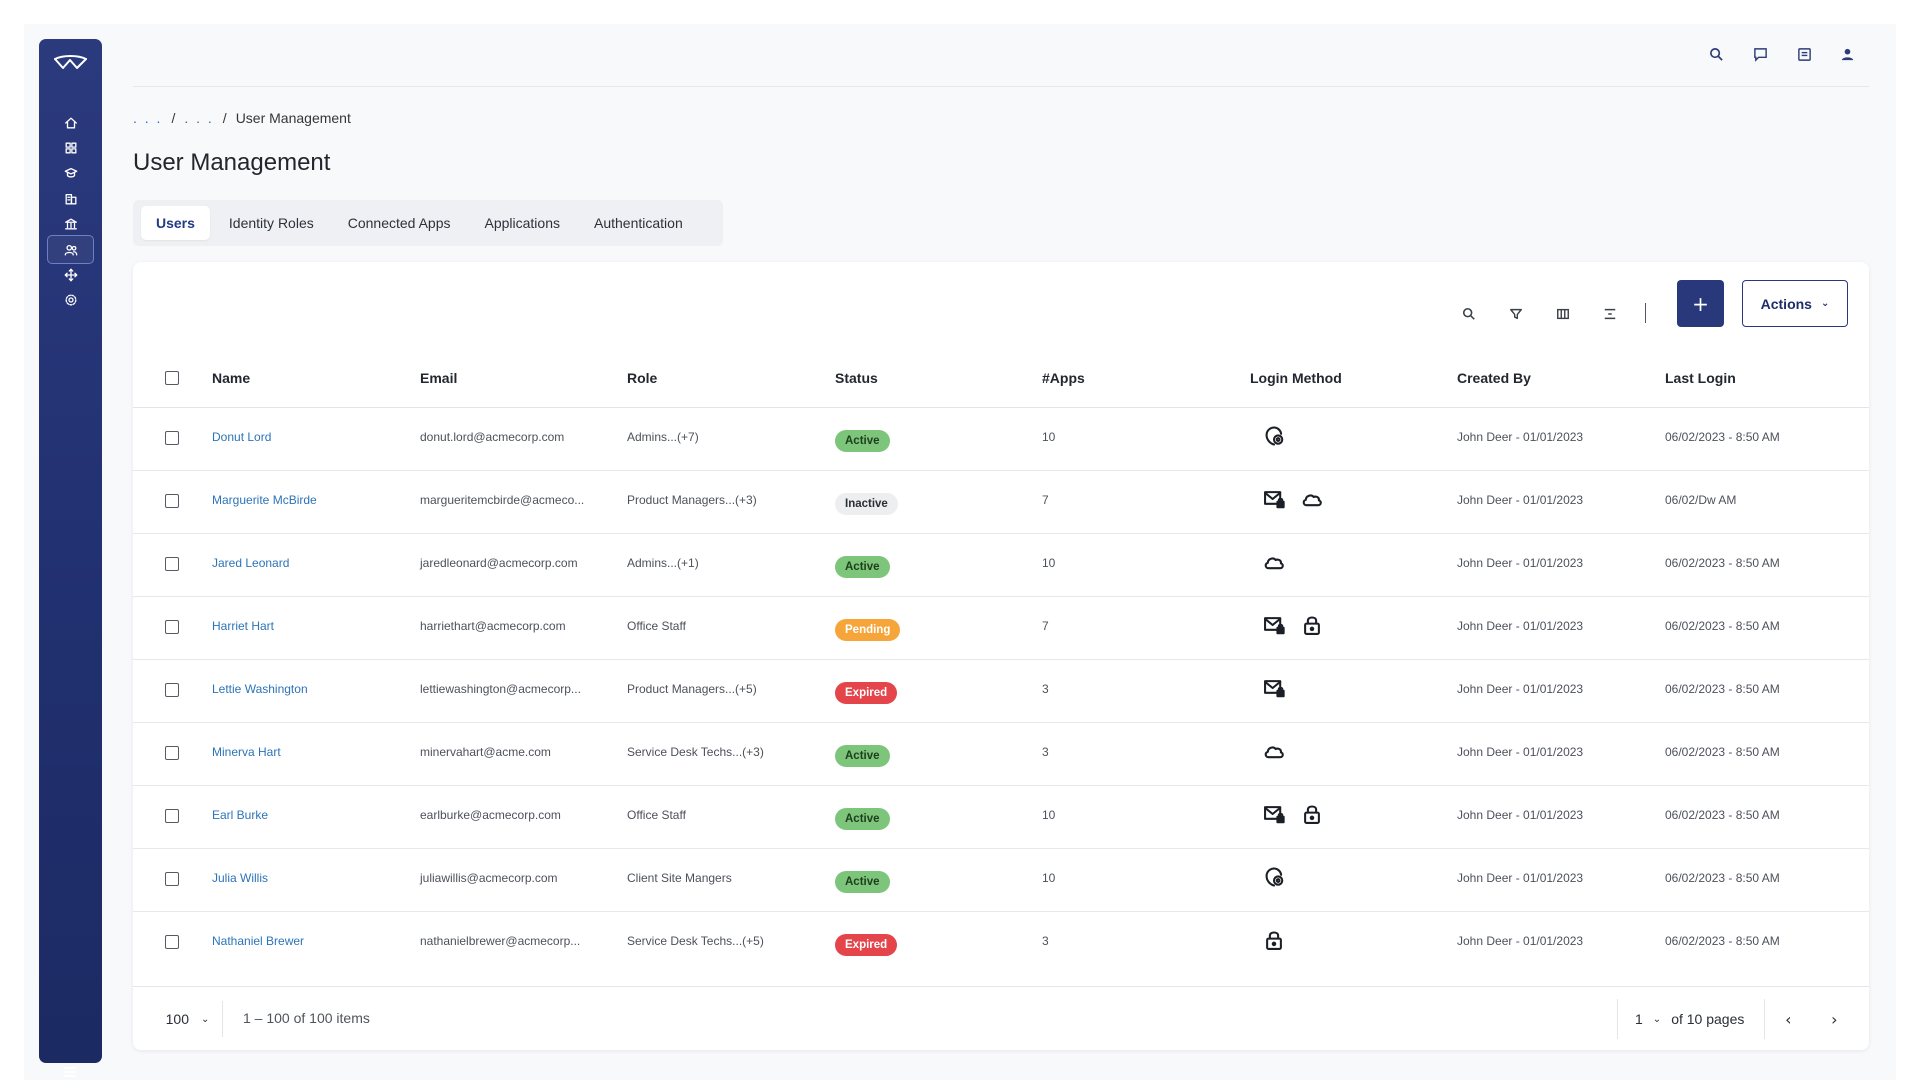 The width and height of the screenshot is (1920, 1080). What do you see at coordinates (1563, 314) in the screenshot?
I see `columns-icon` at bounding box center [1563, 314].